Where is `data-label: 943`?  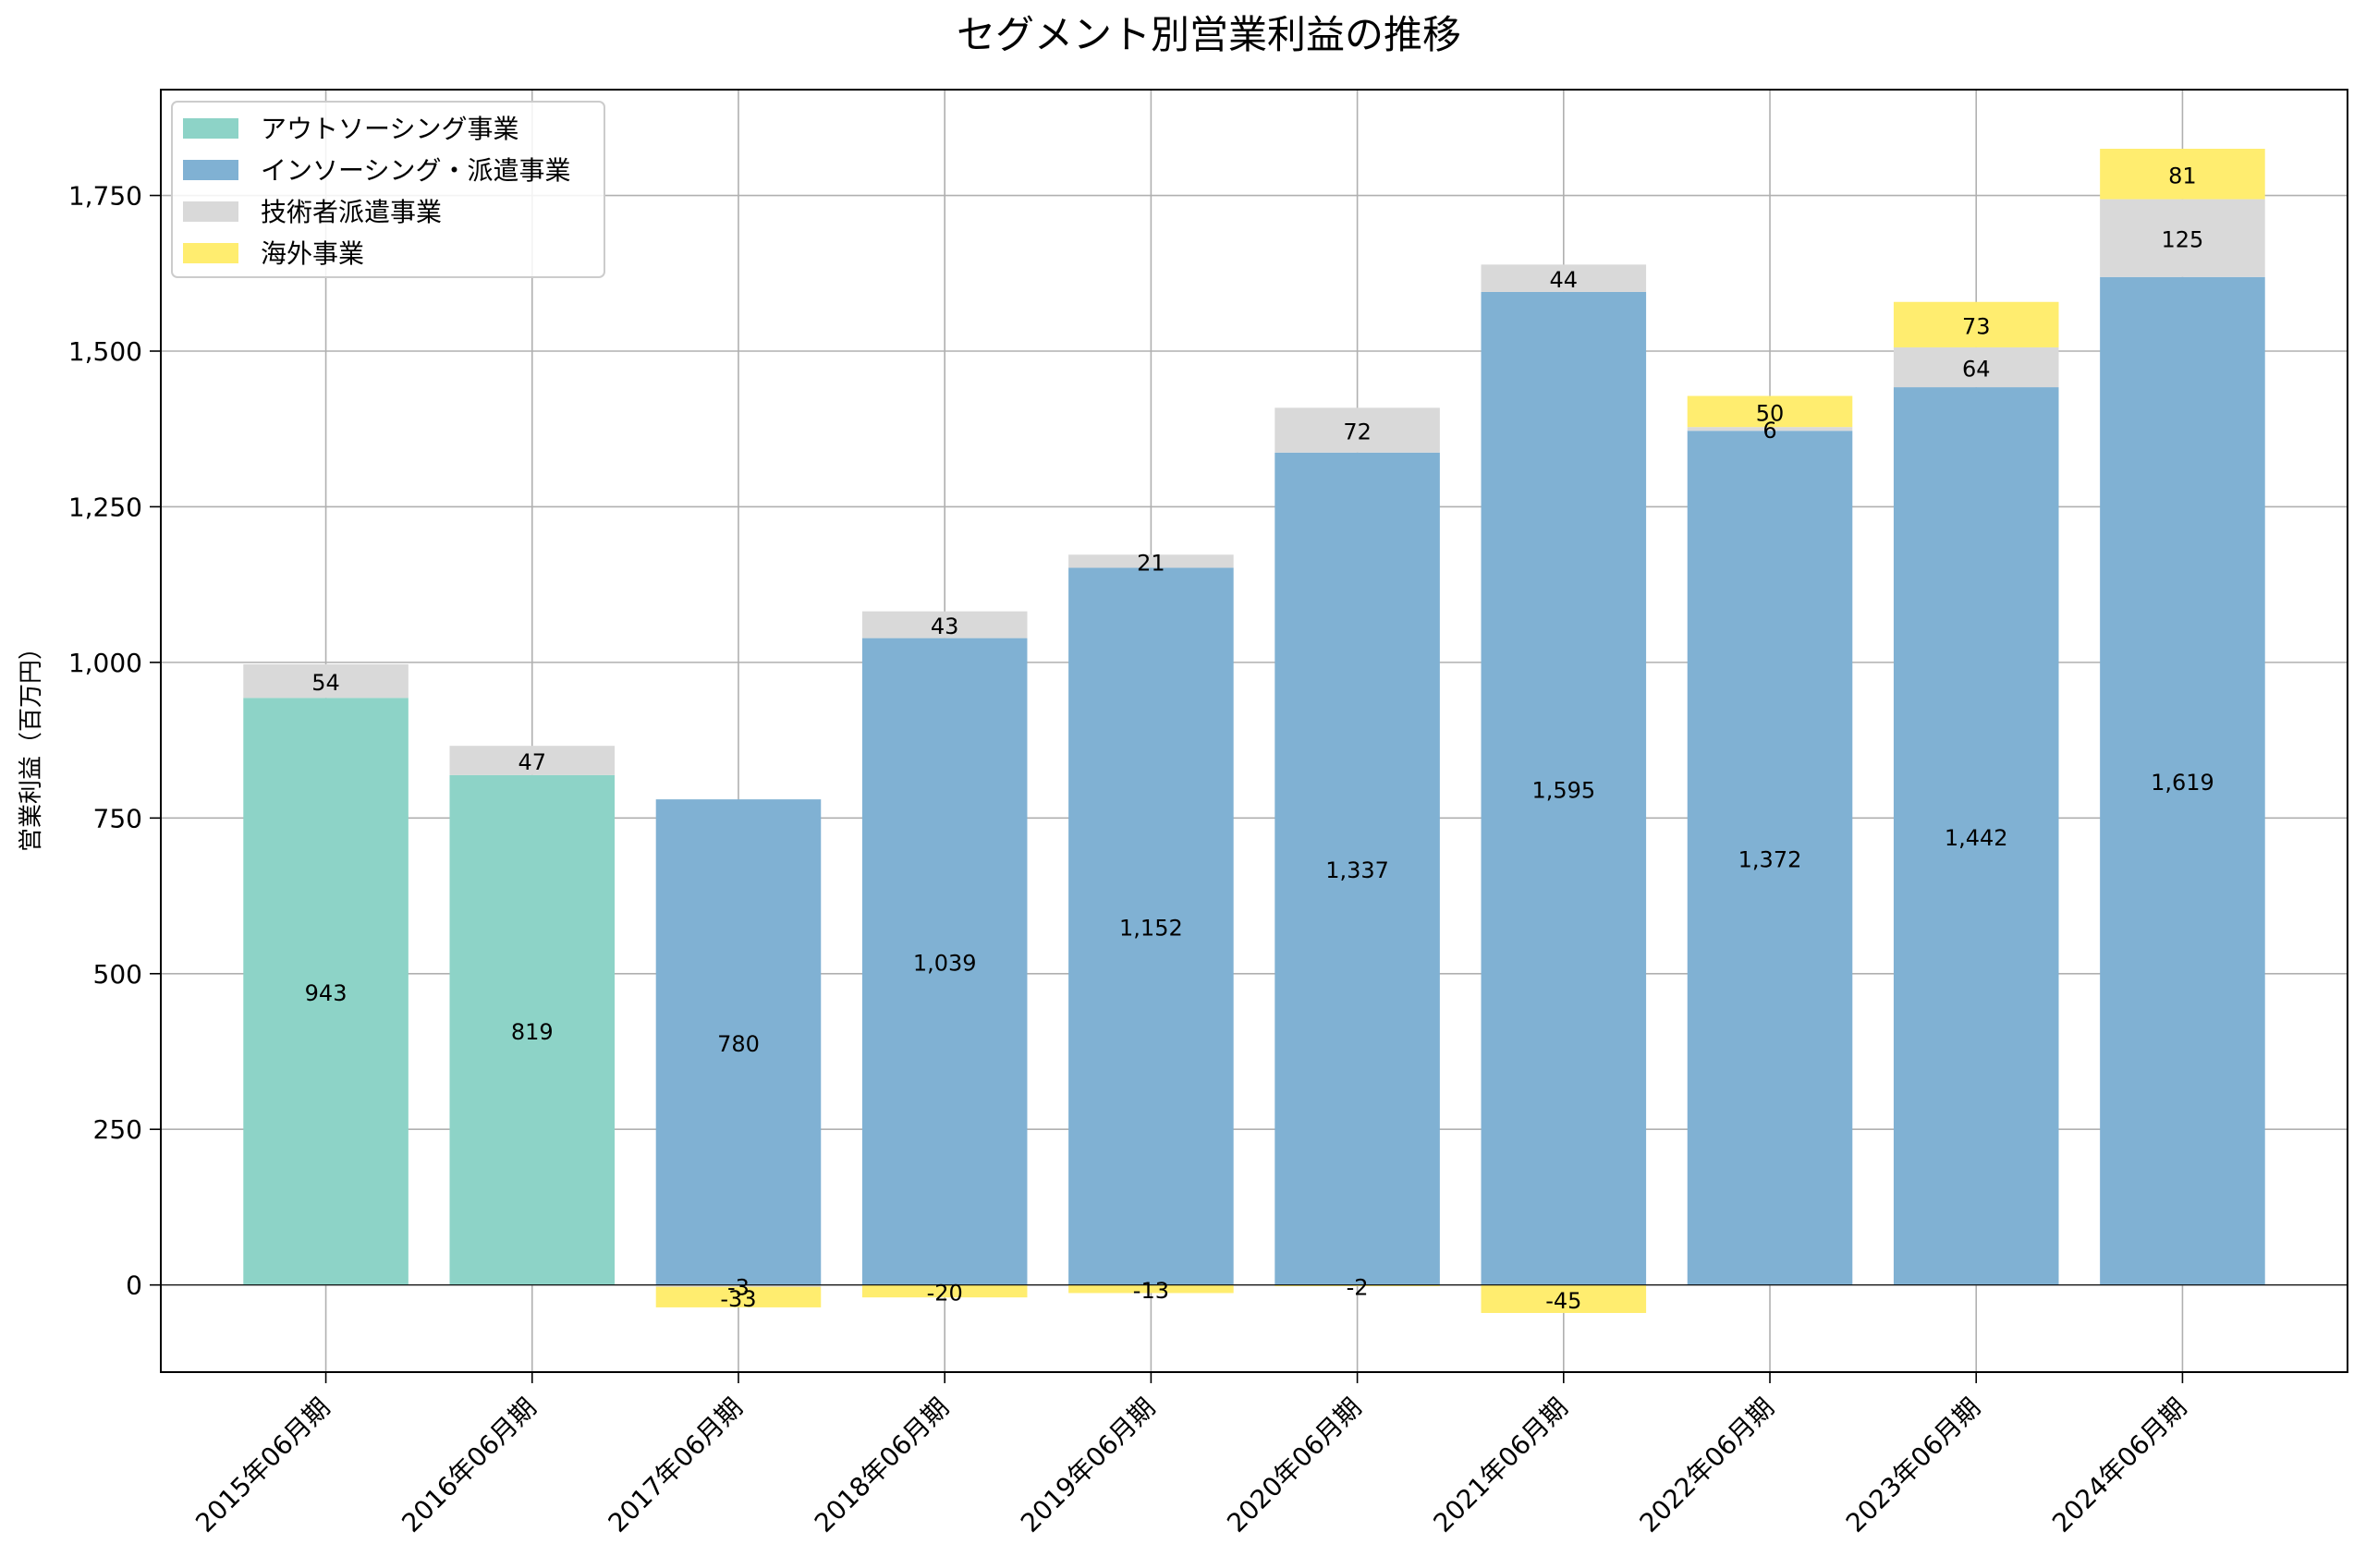
data-label: 943 is located at coordinates (326, 993).